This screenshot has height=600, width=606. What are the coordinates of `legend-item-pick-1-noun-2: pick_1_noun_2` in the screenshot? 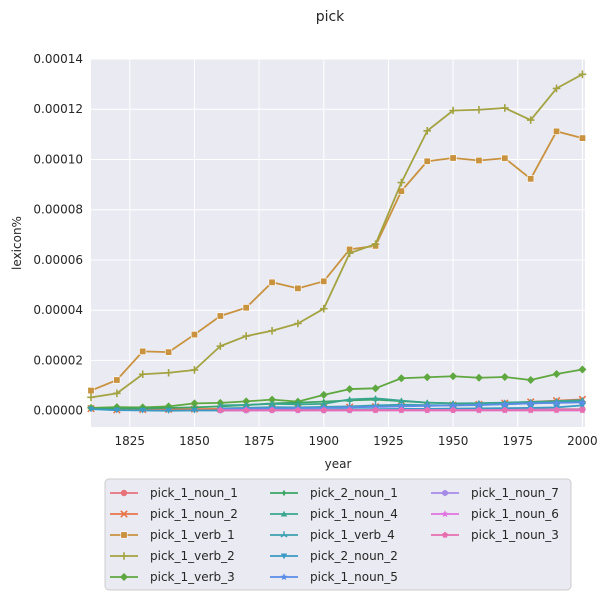 It's located at (174, 514).